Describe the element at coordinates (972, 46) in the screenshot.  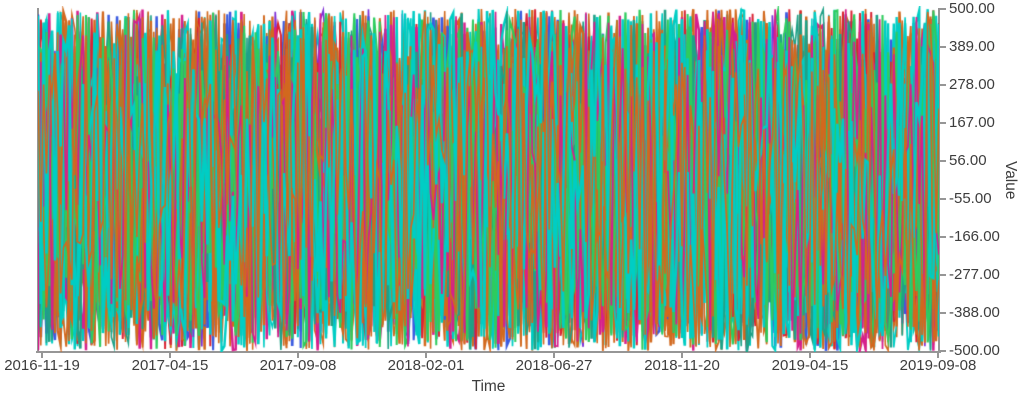
I see `y-tick-label: 389.00` at that location.